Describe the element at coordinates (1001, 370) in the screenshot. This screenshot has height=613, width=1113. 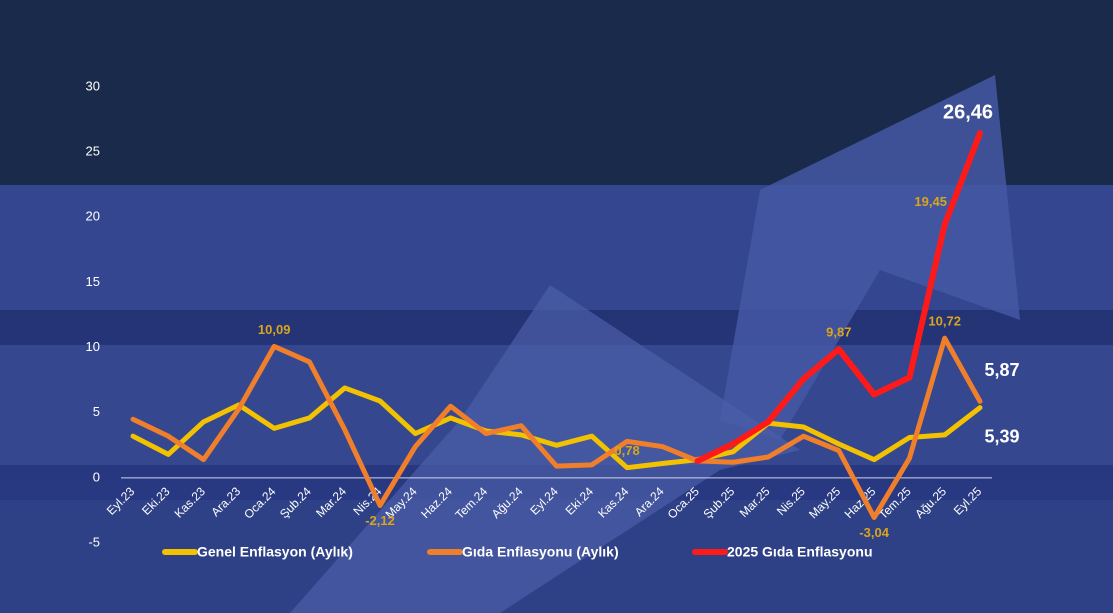
I see `value-label: 5,87` at that location.